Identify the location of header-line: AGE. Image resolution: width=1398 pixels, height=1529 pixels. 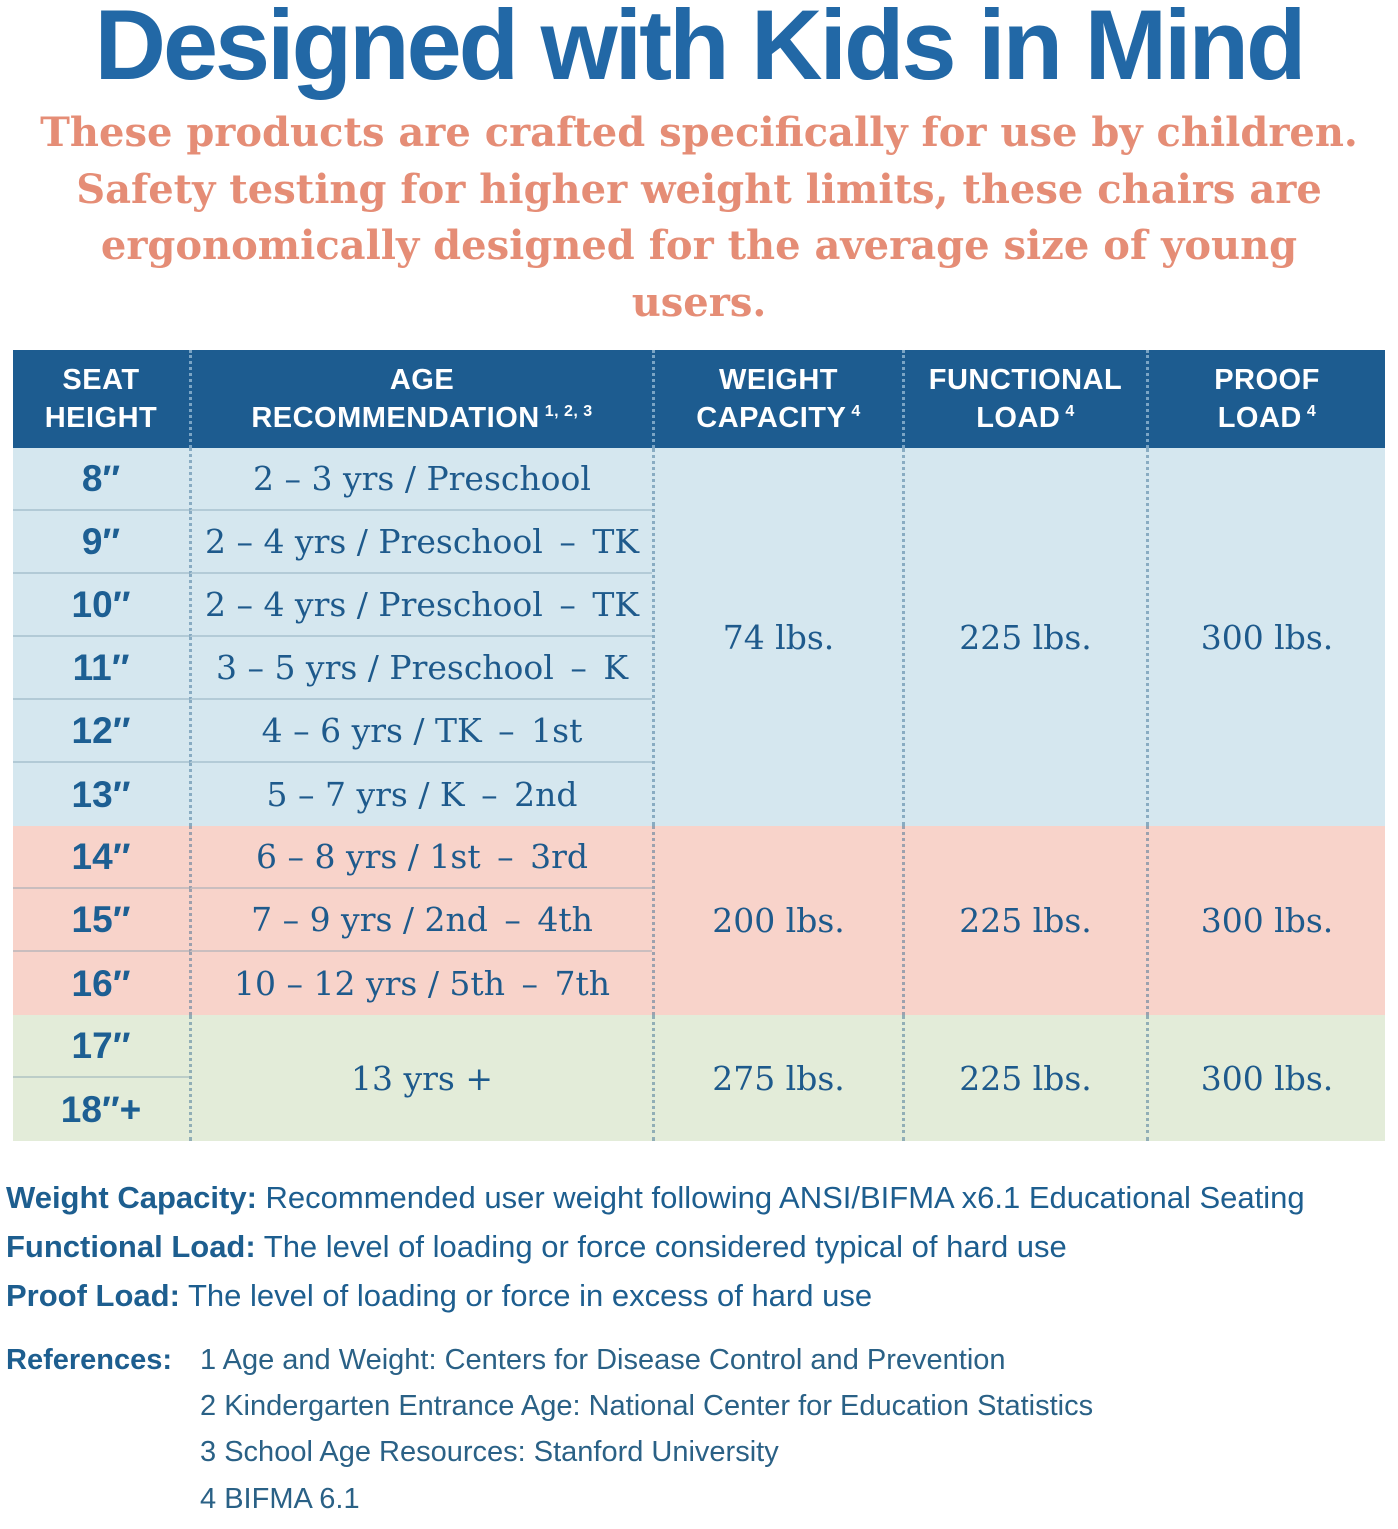
(422, 379).